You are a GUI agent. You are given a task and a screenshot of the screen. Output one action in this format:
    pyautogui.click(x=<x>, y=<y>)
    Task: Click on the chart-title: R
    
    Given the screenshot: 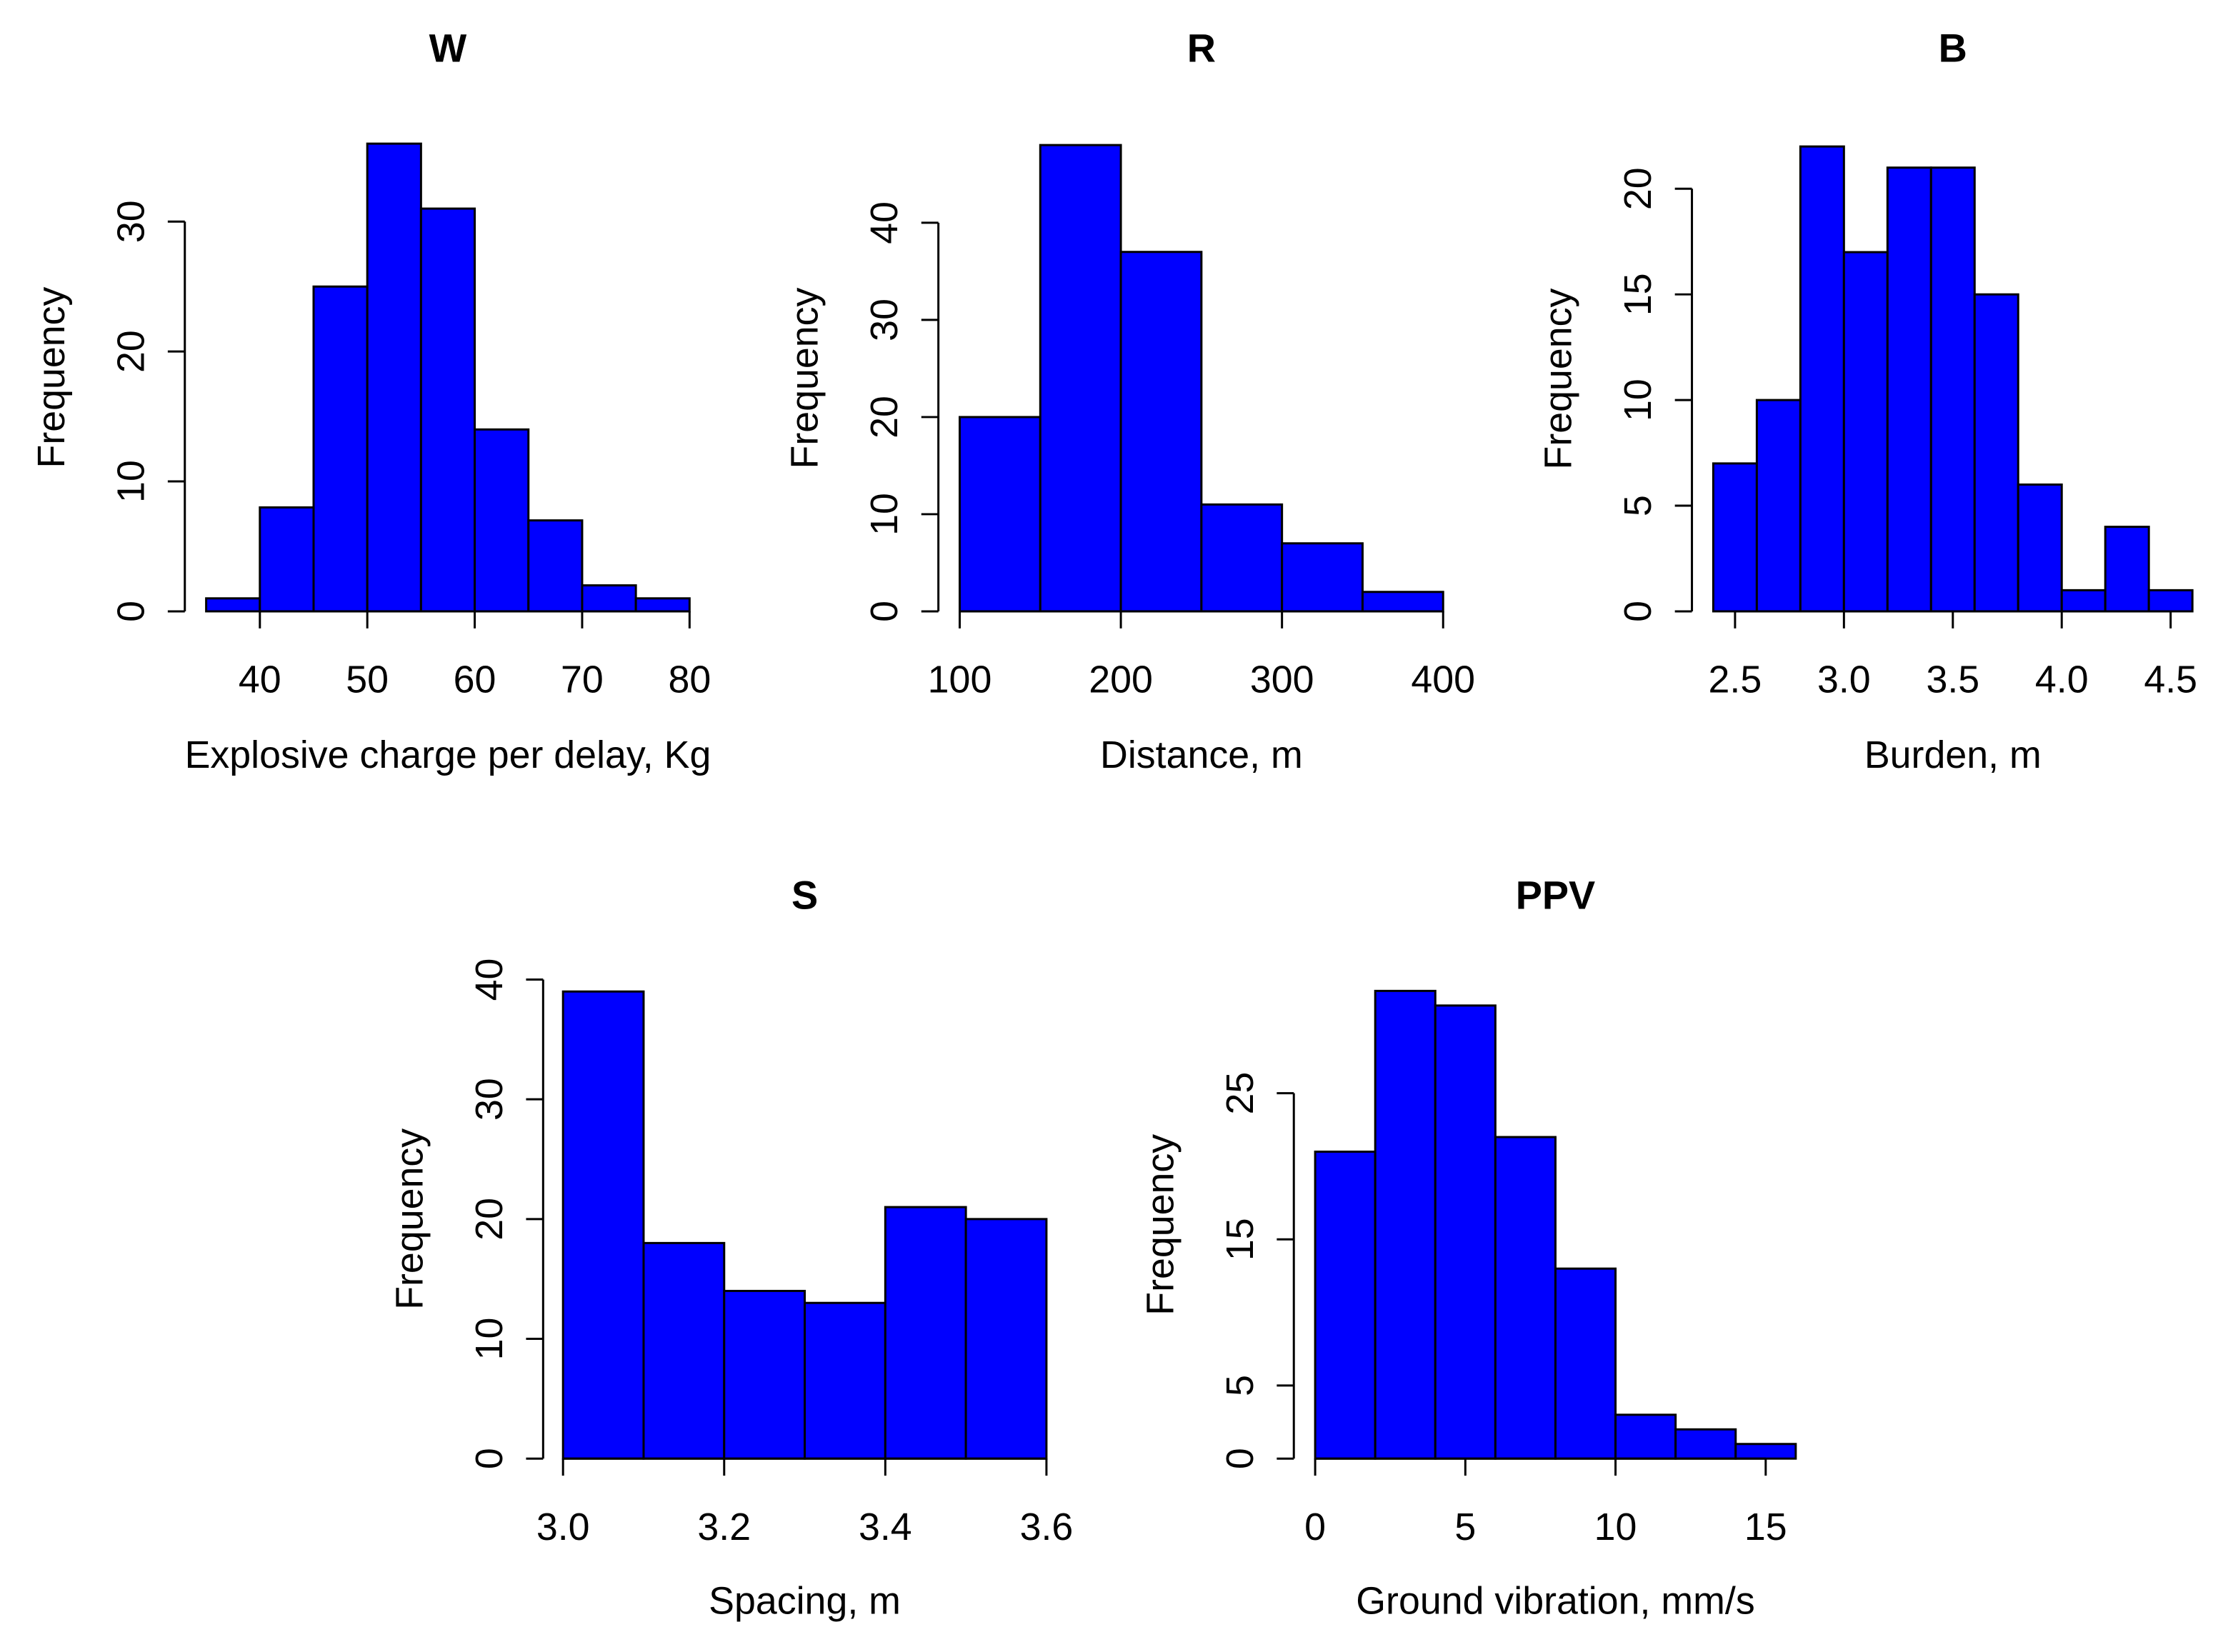 What is the action you would take?
    pyautogui.click(x=1201, y=48)
    